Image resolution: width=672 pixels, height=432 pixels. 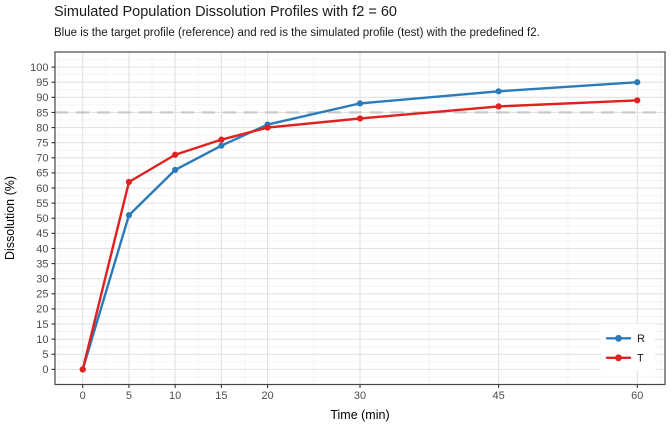 I want to click on x-axis: 0 5 10 15 20 30 45 60, so click(x=361, y=393).